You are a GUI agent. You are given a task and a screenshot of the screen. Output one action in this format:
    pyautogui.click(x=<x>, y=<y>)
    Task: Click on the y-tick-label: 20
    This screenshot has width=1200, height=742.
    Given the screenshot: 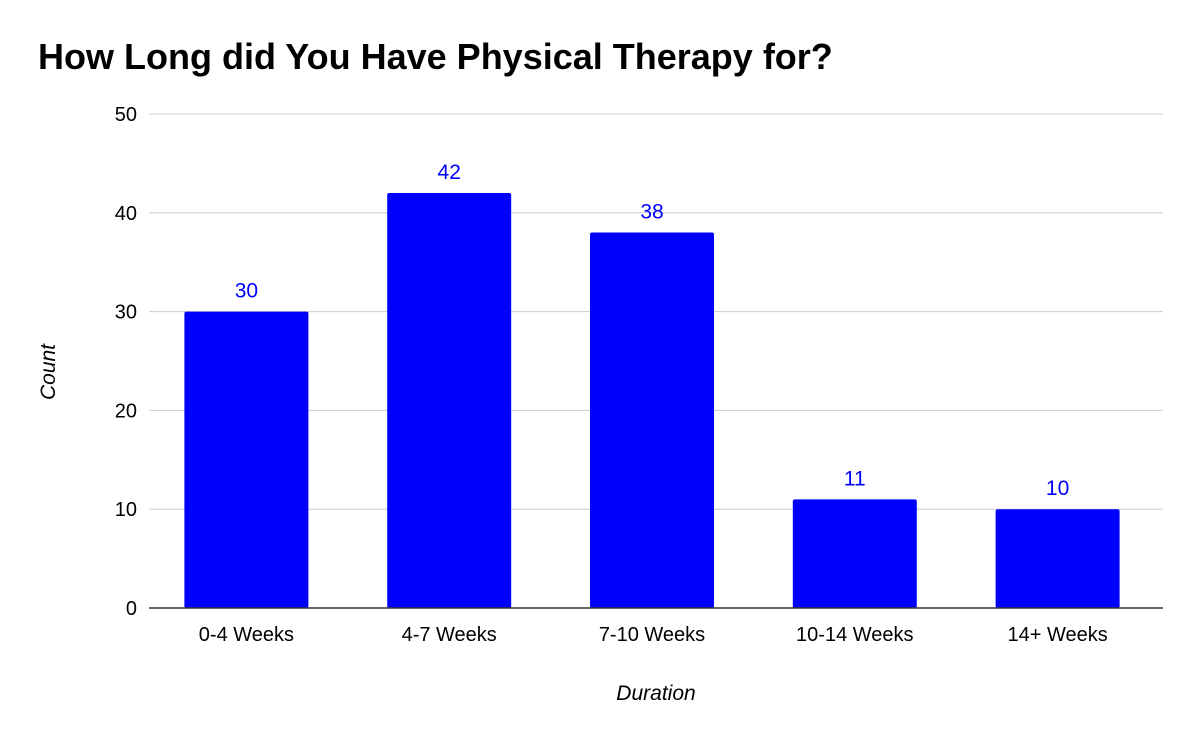 What is the action you would take?
    pyautogui.click(x=126, y=411)
    